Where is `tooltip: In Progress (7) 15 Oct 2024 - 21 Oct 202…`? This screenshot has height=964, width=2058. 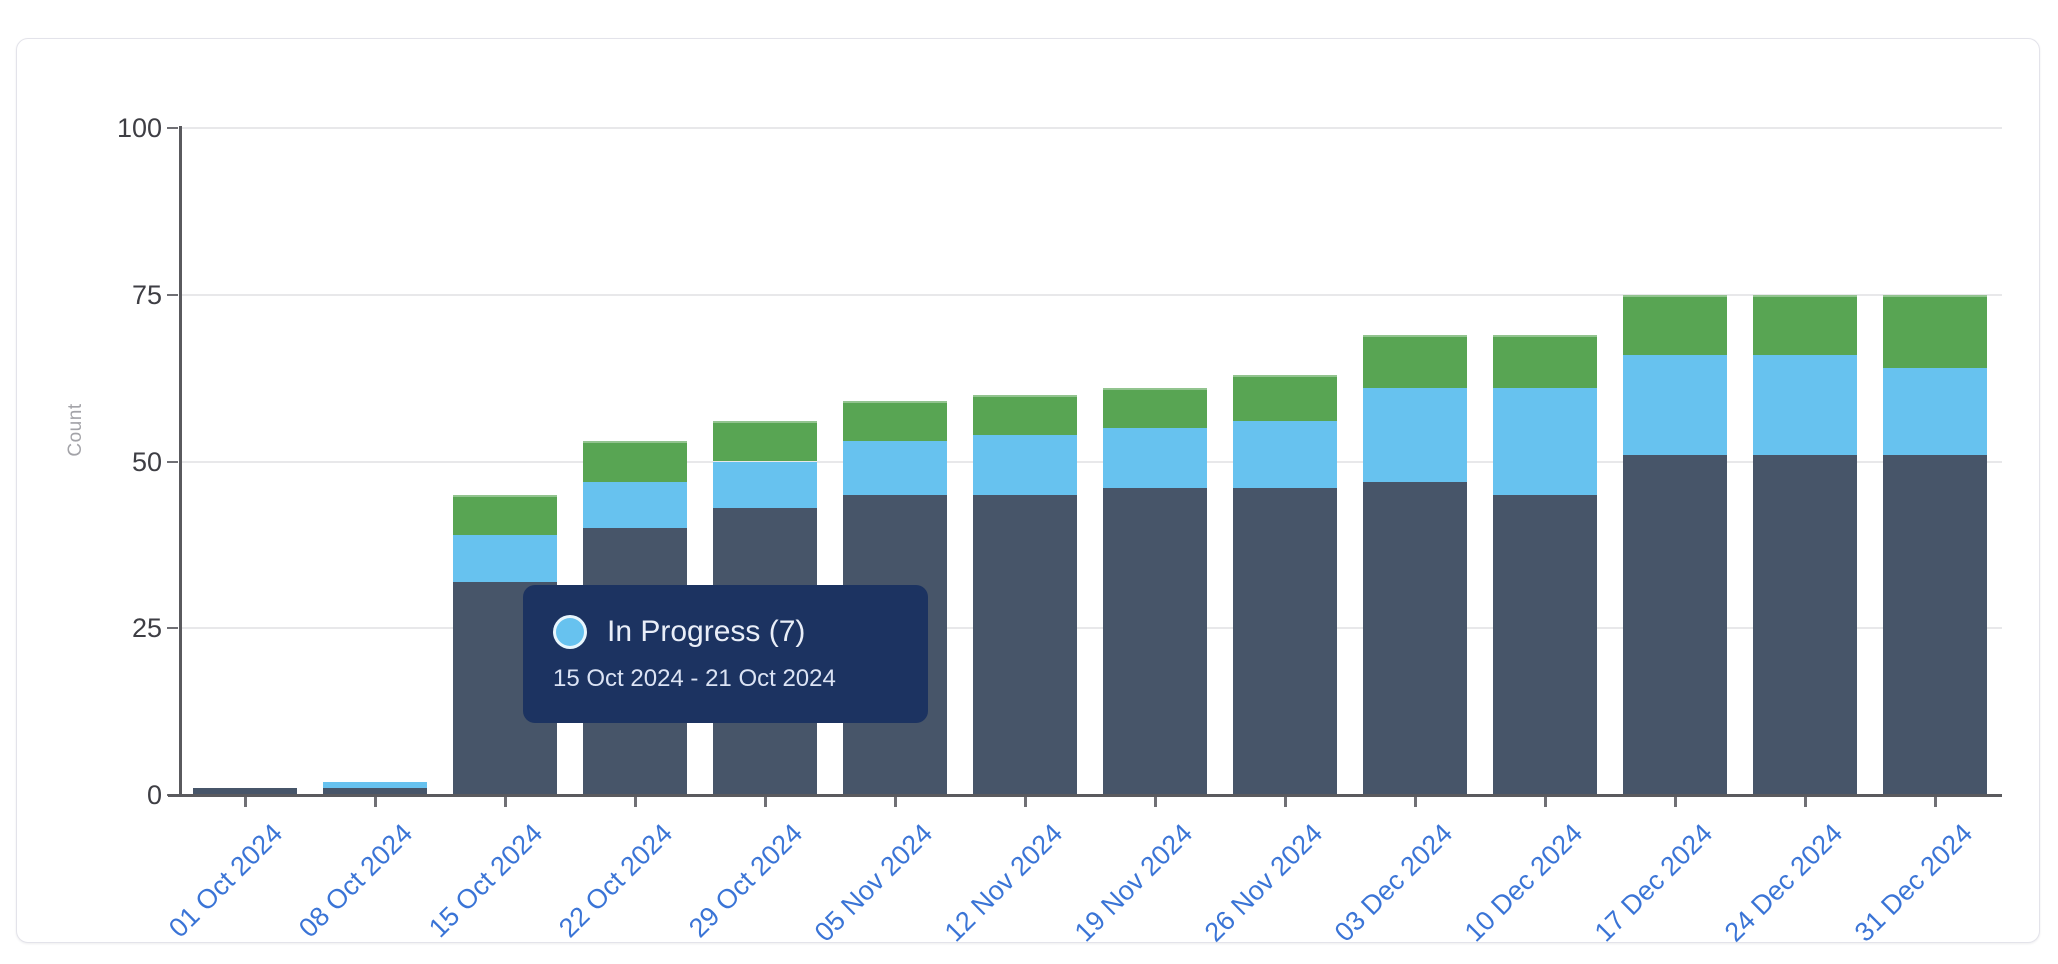
tooltip: In Progress (7) 15 Oct 2024 - 21 Oct 202… is located at coordinates (725, 654).